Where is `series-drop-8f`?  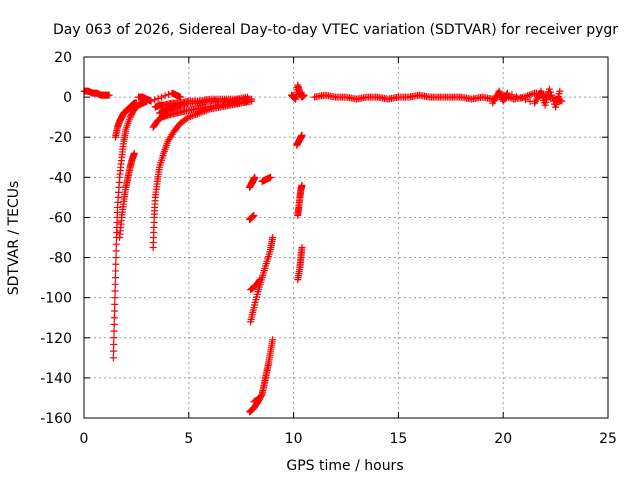
series-drop-8f is located at coordinates (261, 376).